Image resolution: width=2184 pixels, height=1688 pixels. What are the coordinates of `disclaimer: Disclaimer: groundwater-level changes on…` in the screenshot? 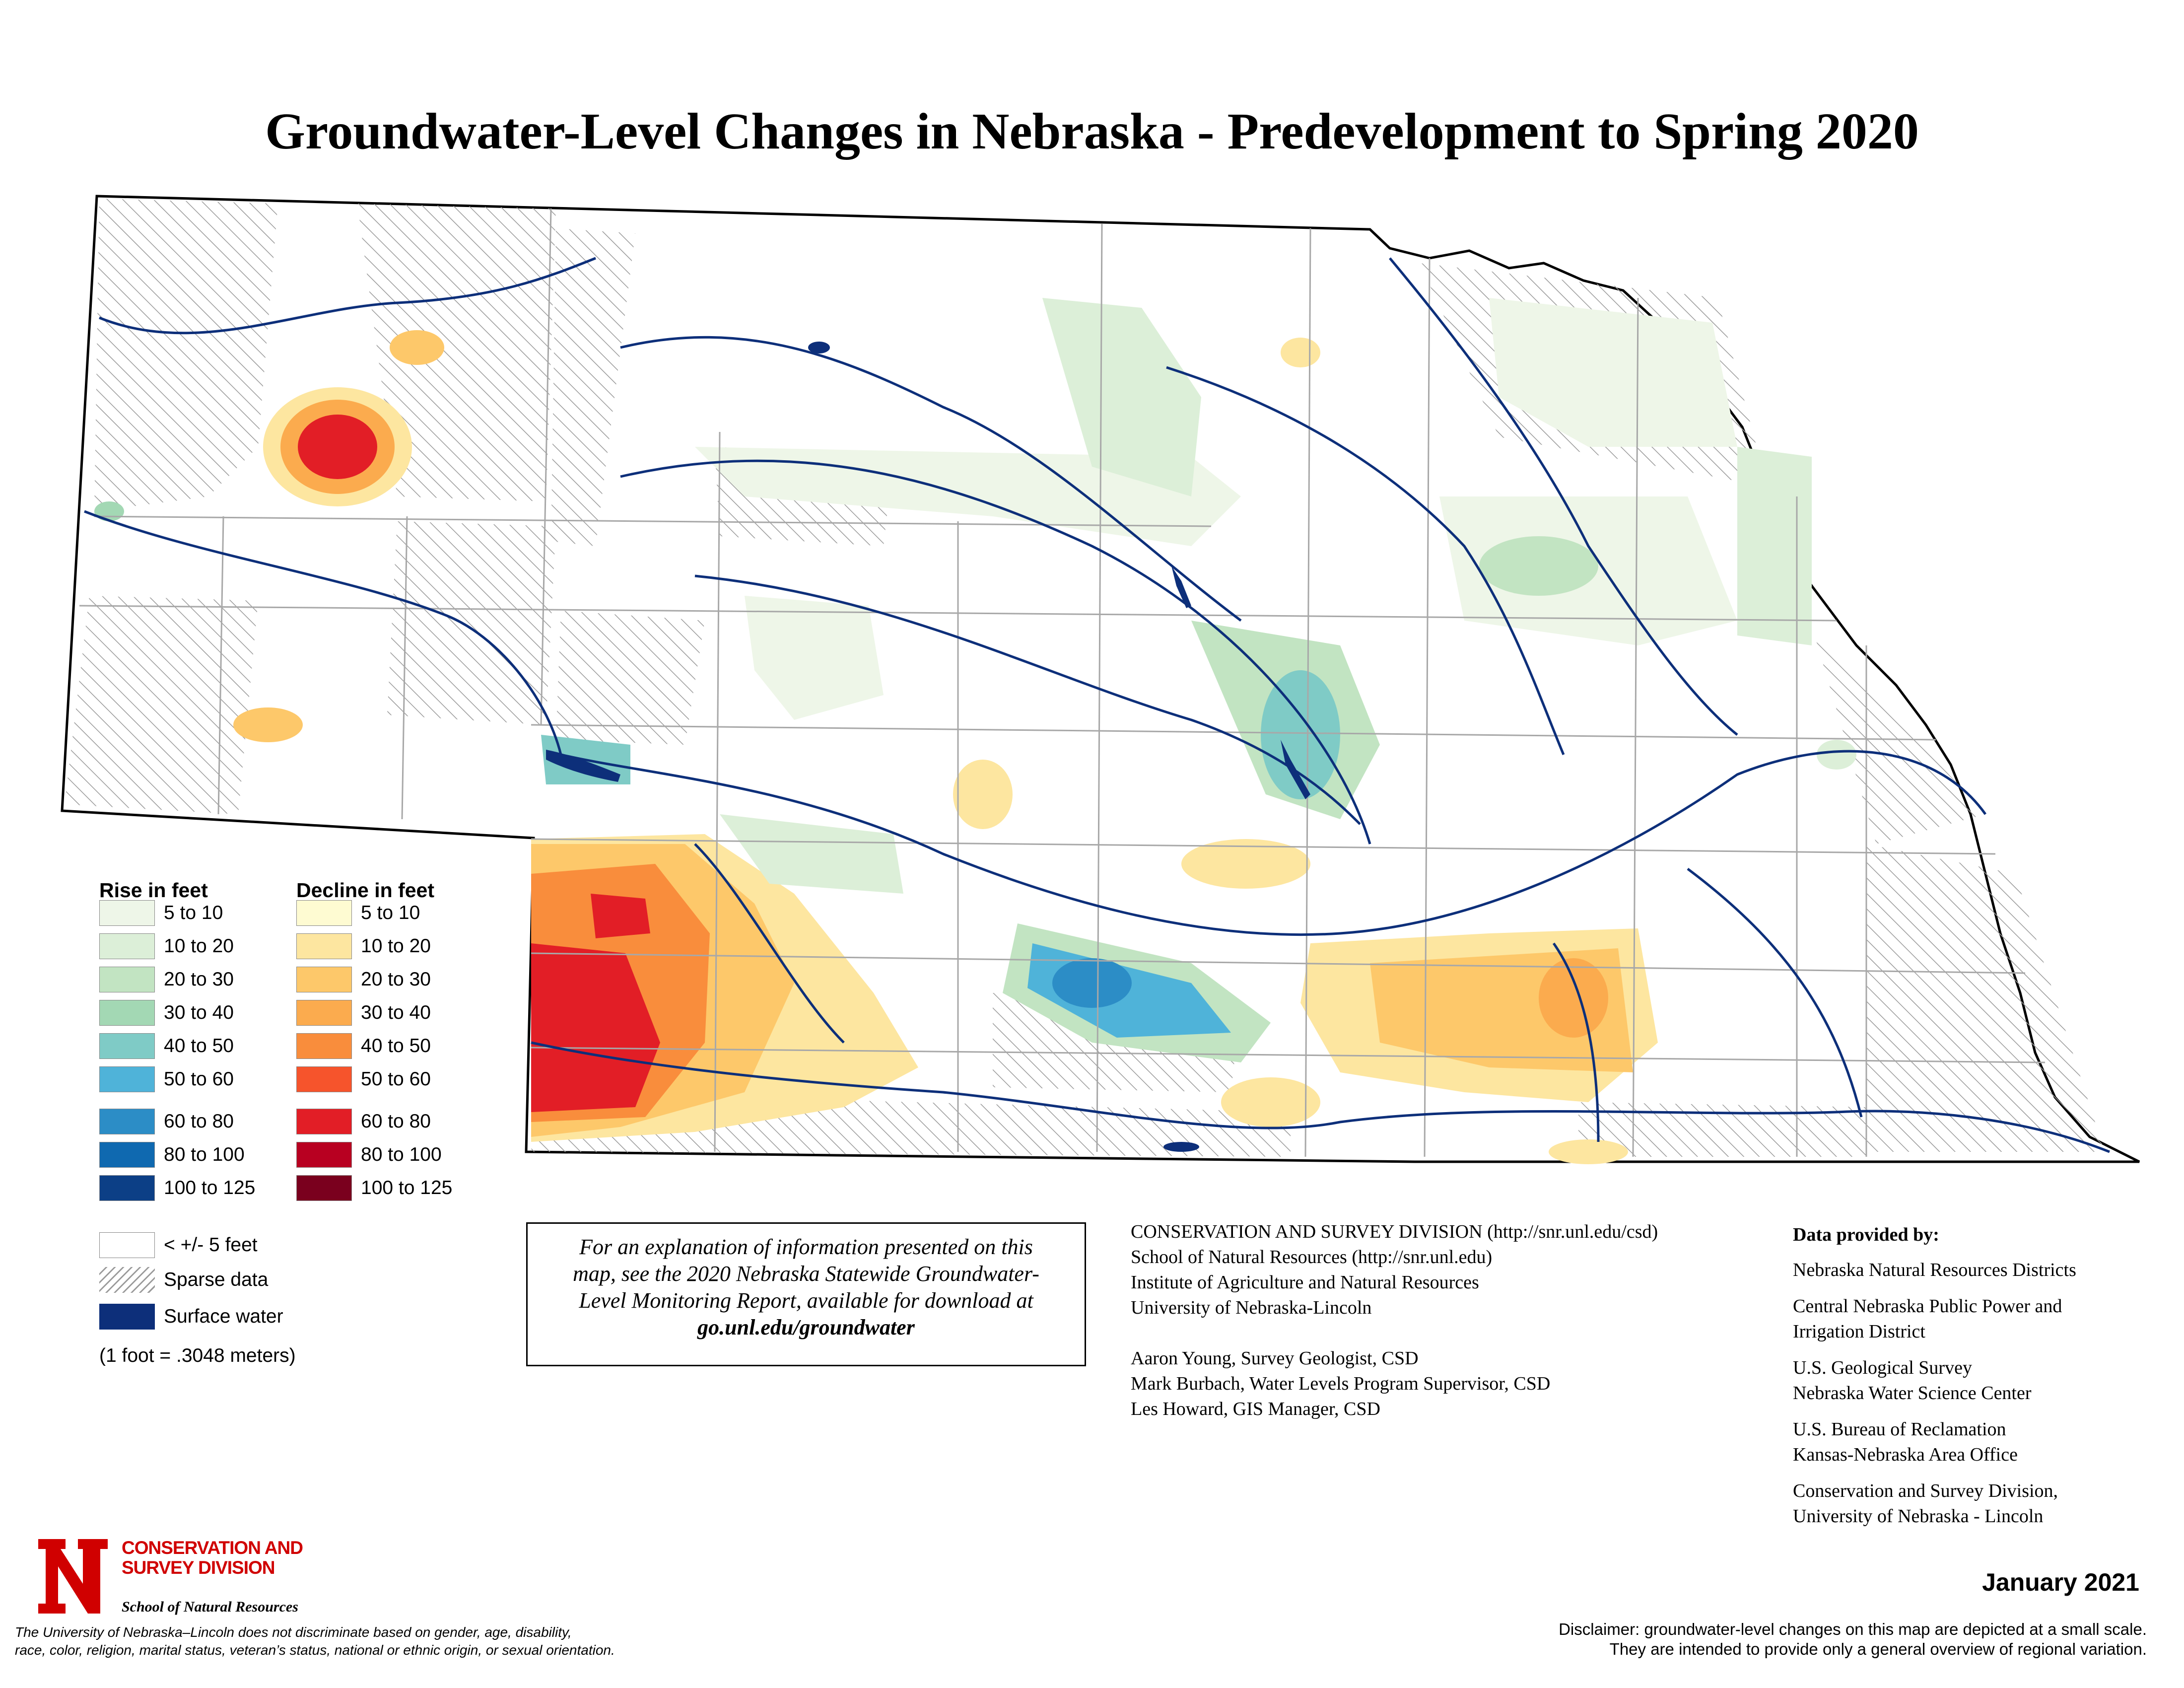 It's located at (1853, 1639).